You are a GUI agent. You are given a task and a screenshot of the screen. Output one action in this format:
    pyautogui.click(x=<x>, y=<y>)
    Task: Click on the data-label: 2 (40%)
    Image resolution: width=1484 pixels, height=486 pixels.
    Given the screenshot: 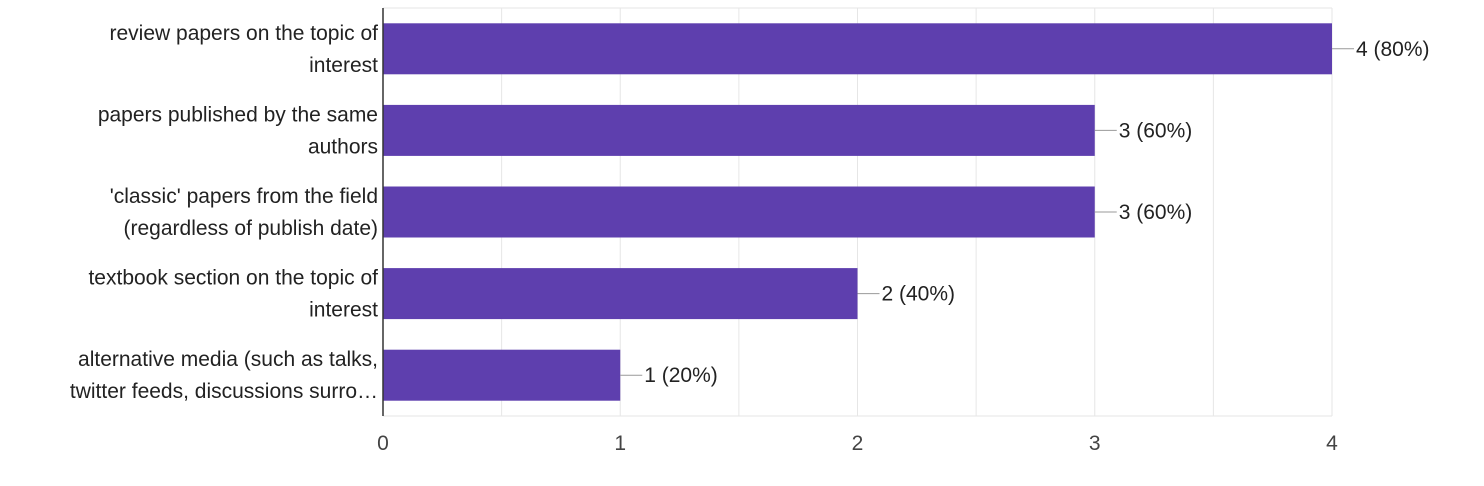 What is the action you would take?
    pyautogui.click(x=919, y=294)
    